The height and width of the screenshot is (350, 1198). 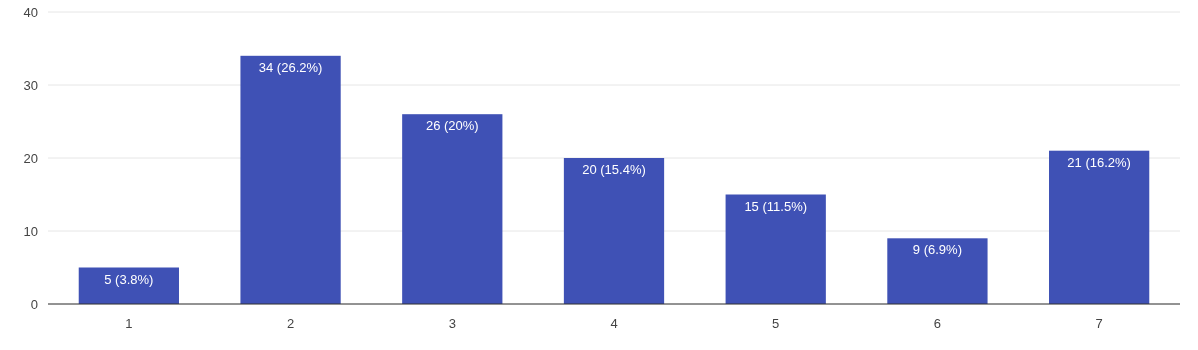 I want to click on y-tick-label: 40, so click(x=30, y=12).